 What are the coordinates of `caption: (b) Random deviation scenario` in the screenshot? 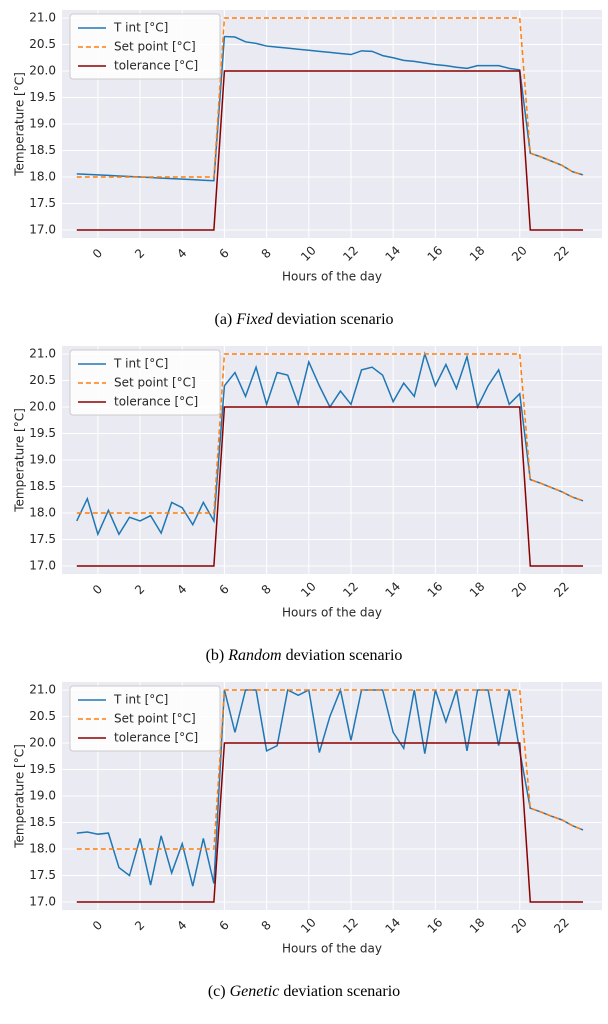 It's located at (304, 655).